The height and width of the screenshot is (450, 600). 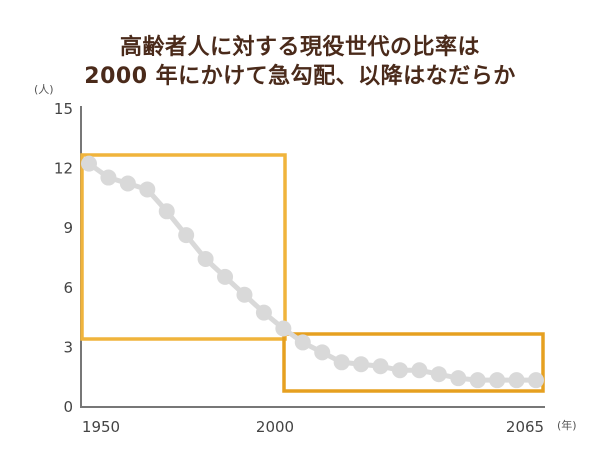 I want to click on y-tick-label: 3, so click(x=68, y=347).